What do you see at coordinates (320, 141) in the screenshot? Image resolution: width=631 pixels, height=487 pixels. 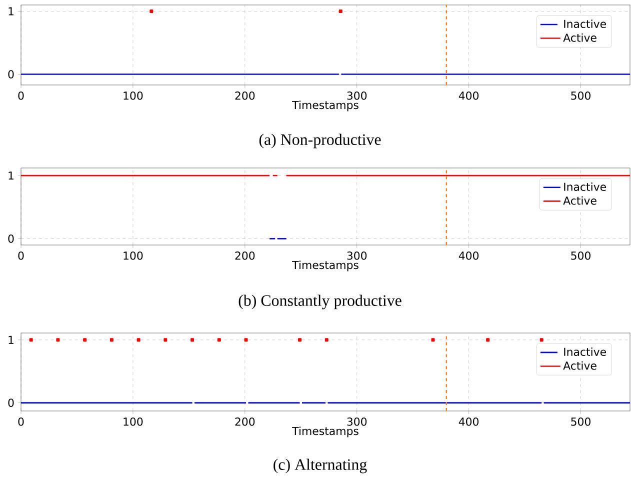 I see `text: (a) Non-productive` at bounding box center [320, 141].